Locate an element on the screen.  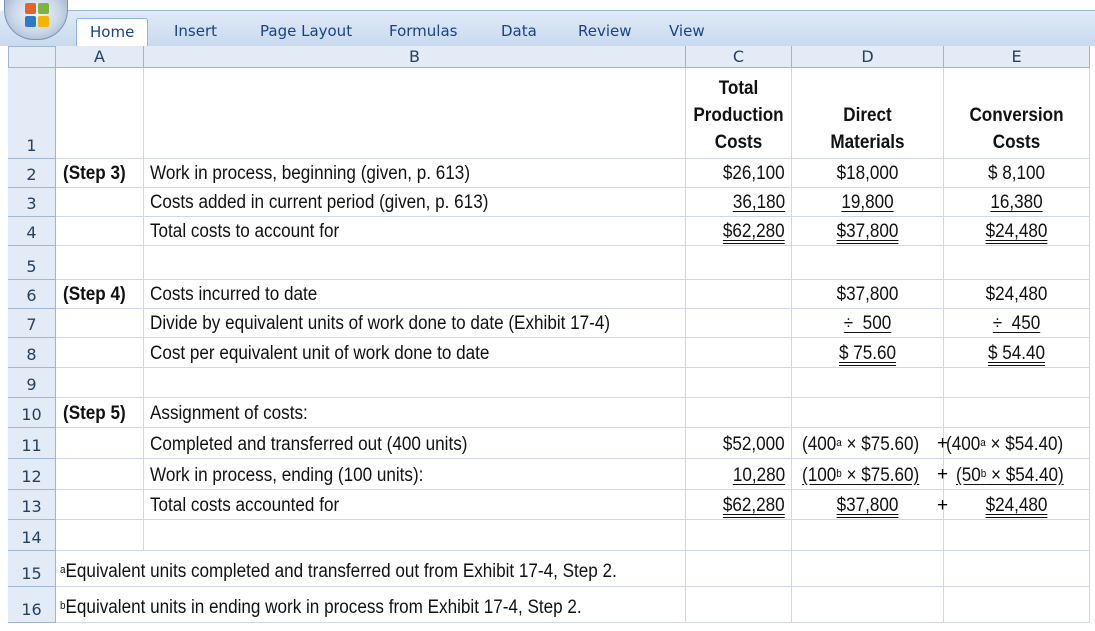
cell-a3 is located at coordinates (100, 202).